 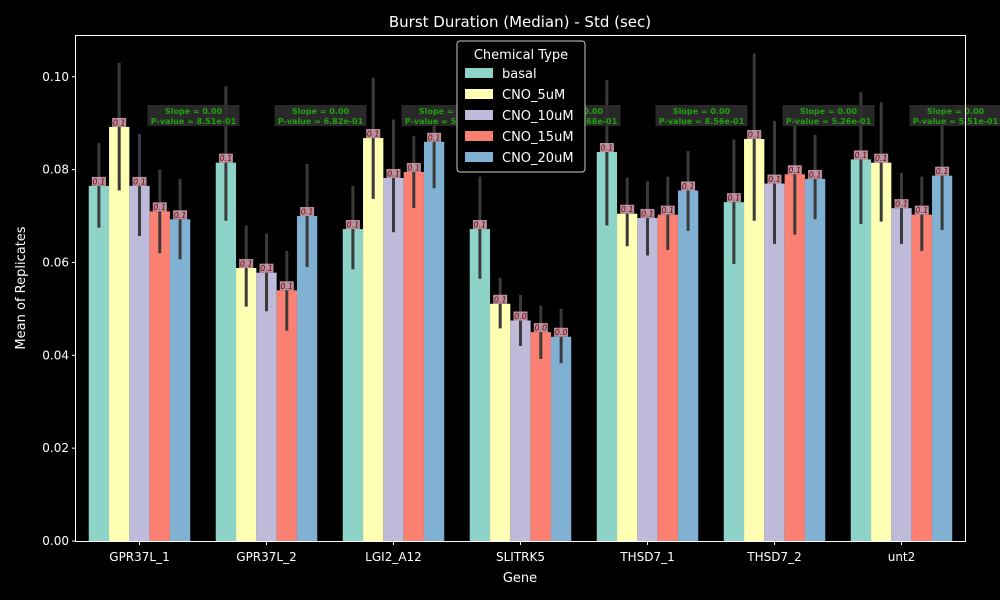 I want to click on legend-entry-label: CNO_10uM, so click(x=538, y=116).